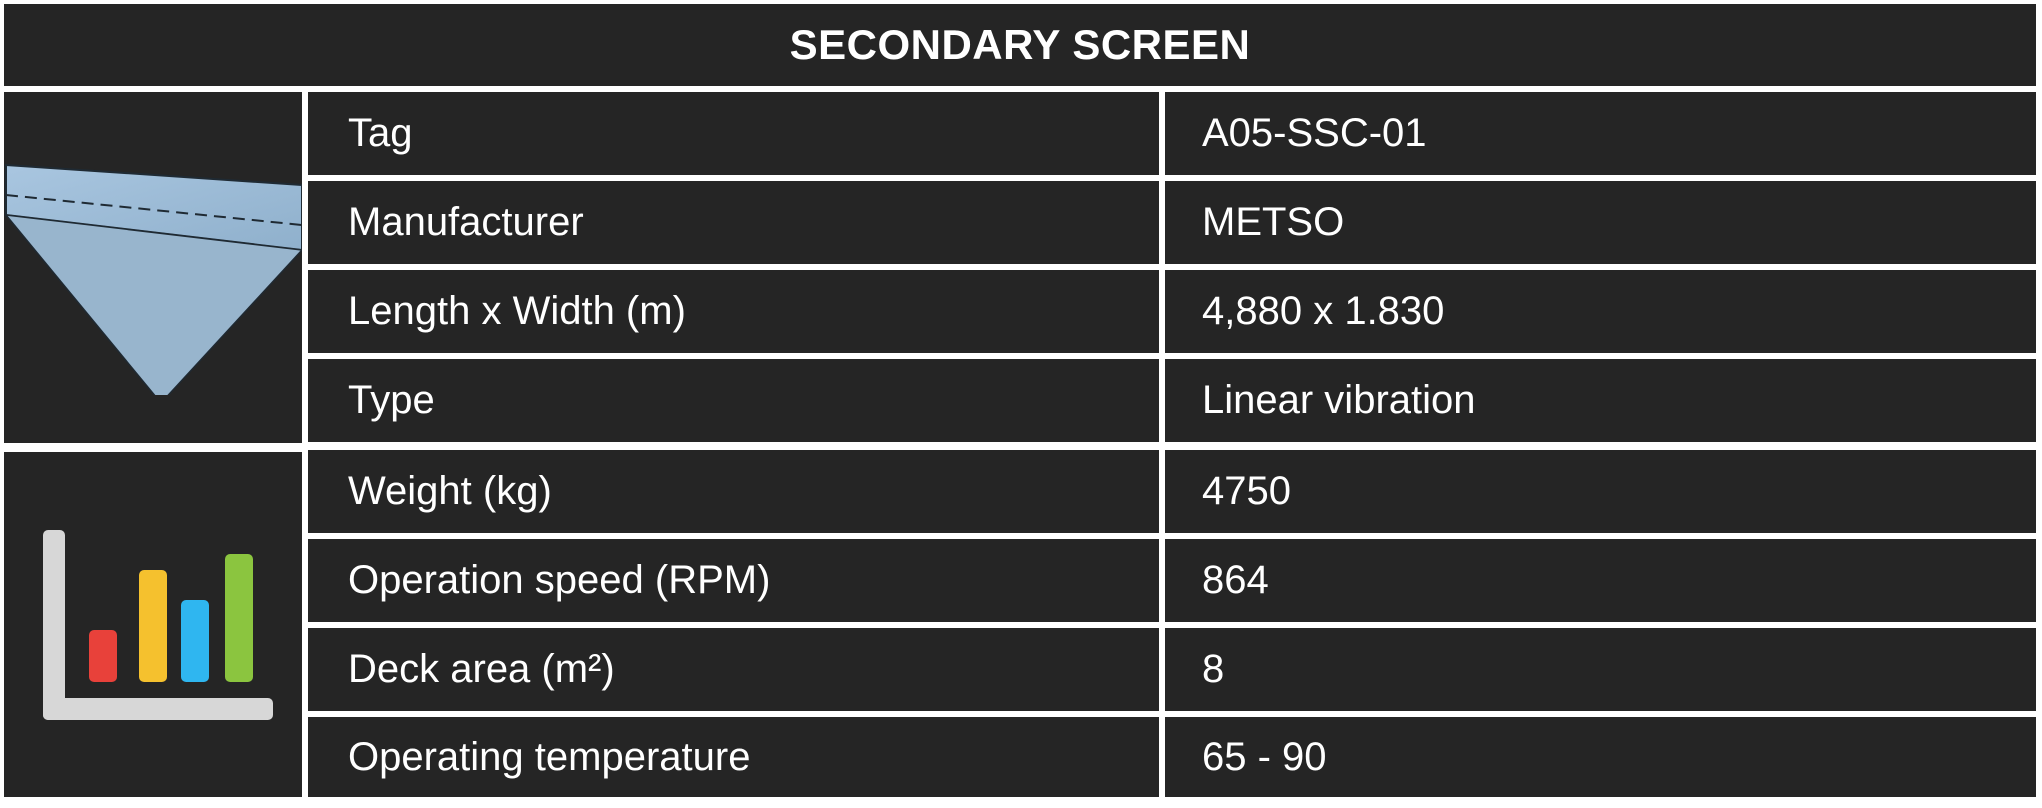 The height and width of the screenshot is (808, 2042). Describe the element at coordinates (1600, 580) in the screenshot. I see `row-value: 864` at that location.